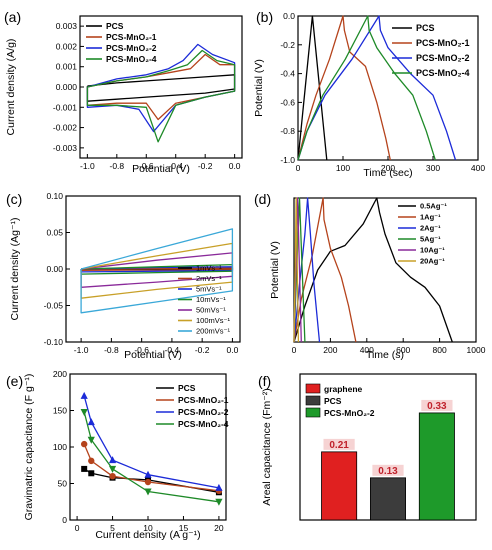 This screenshot has width=492, height=550. Describe the element at coordinates (430, 239) in the screenshot. I see `legend-entry: 5Ag⁻¹` at that location.